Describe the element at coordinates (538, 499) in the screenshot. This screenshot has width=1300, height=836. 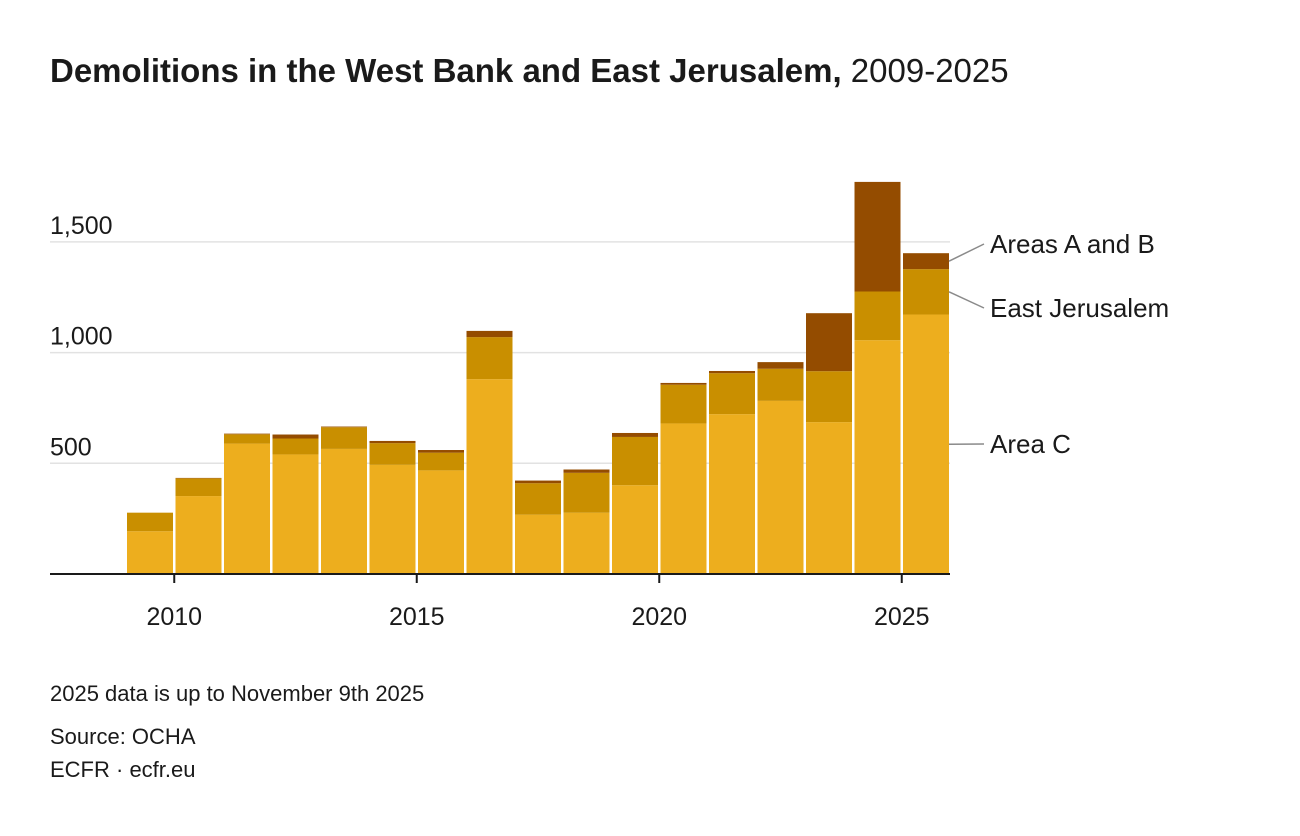
I see `bar-segment-east-jerusalem-2017` at that location.